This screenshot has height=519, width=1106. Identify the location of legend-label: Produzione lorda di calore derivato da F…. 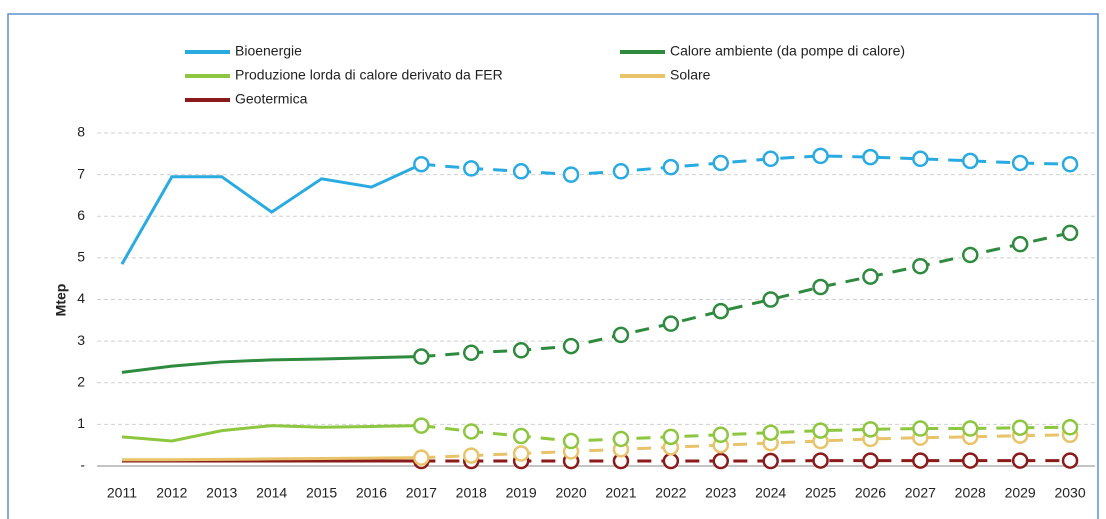
(369, 75).